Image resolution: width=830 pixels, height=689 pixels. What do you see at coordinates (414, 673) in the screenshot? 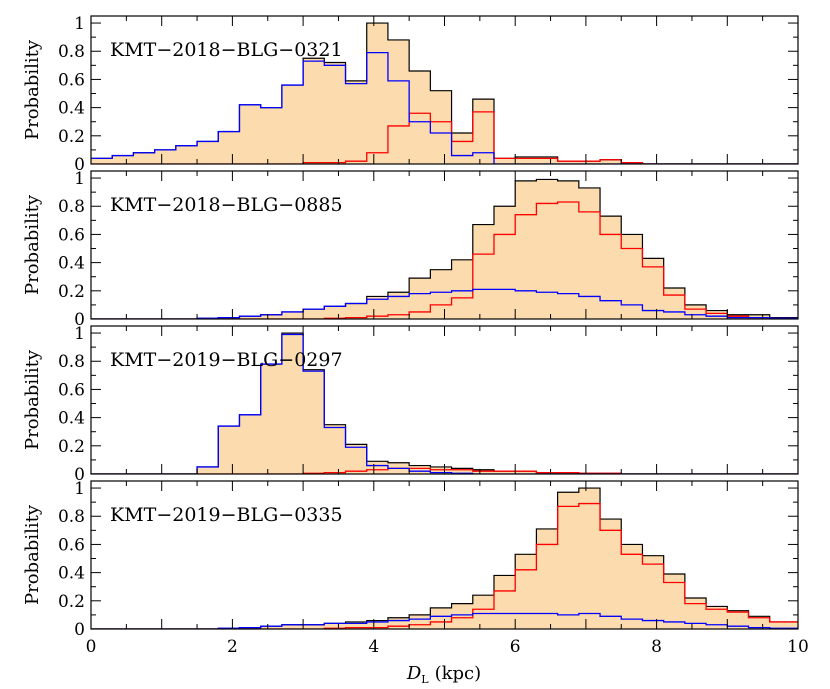
I see `x-axis-label-symbol: D` at bounding box center [414, 673].